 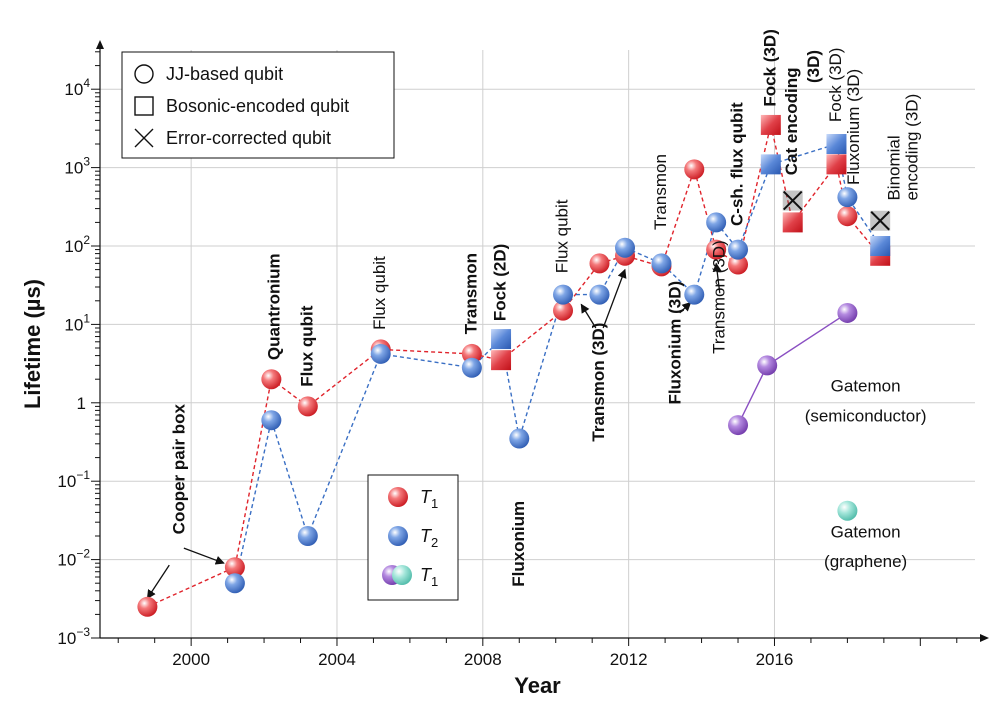 I want to click on y-tick-label: 10⁻¹, so click(x=73, y=479).